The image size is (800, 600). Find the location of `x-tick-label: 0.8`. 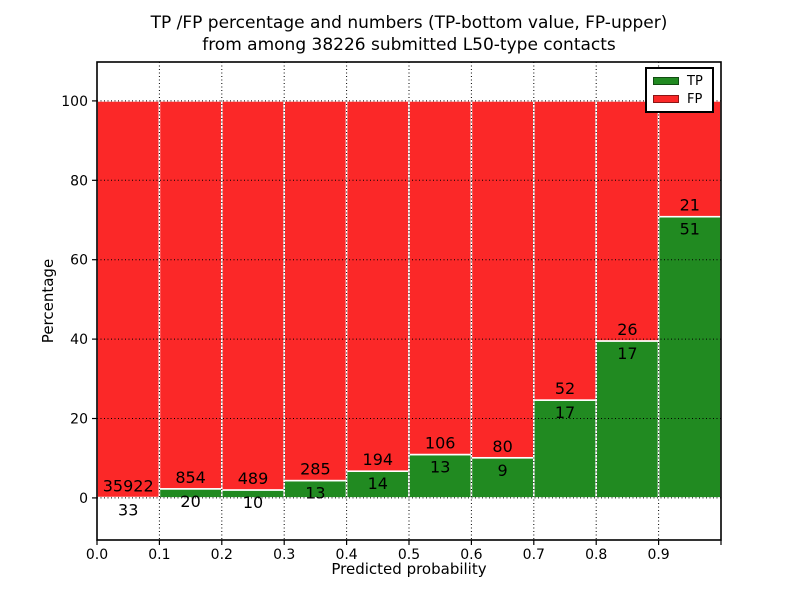

x-tick-label: 0.8 is located at coordinates (596, 555).